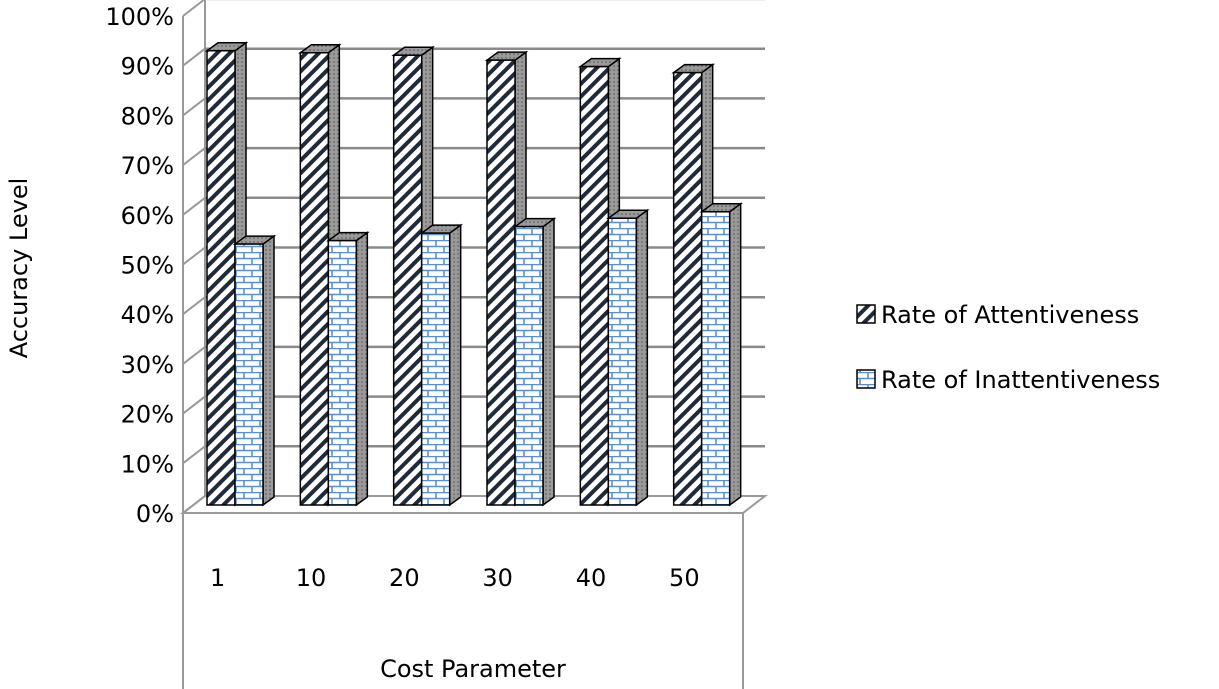 This screenshot has width=1219, height=689. Describe the element at coordinates (147, 166) in the screenshot. I see `y-tick-label: 70%` at that location.